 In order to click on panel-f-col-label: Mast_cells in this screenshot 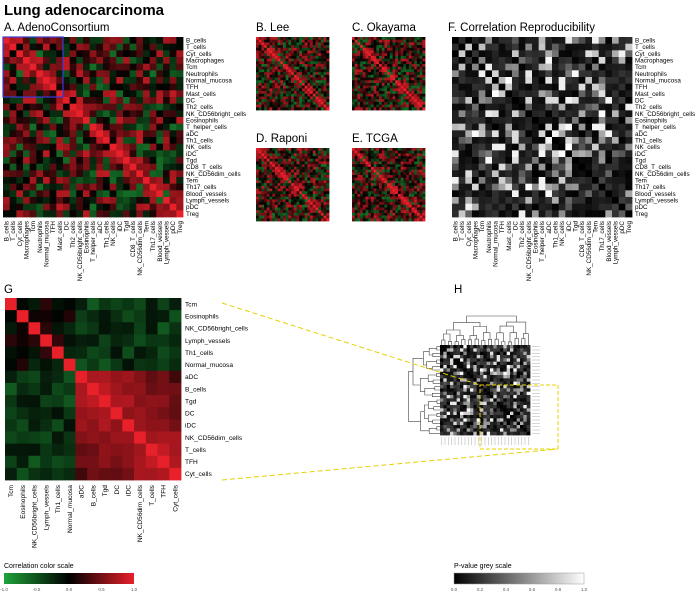, I will do `click(509, 236)`.